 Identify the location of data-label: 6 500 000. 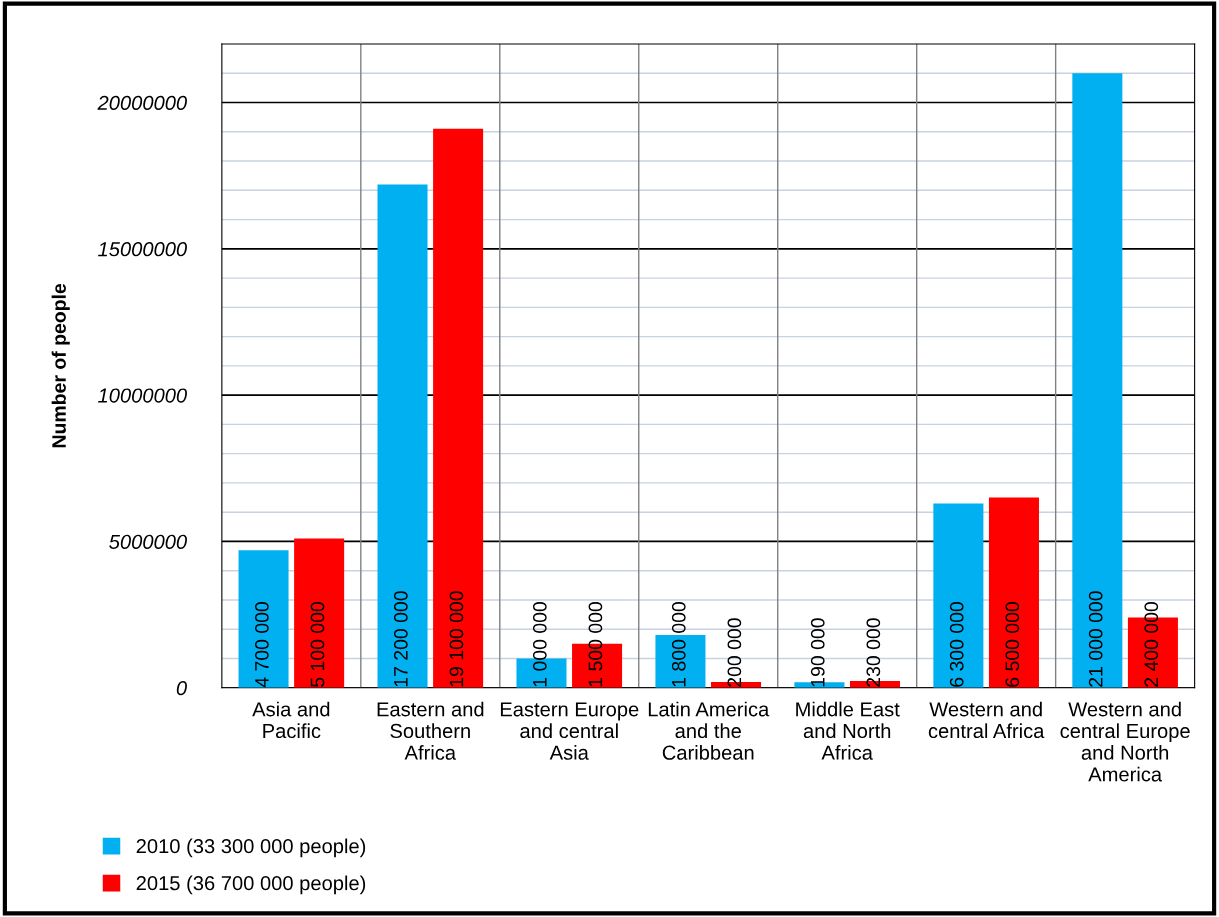
(1012, 644).